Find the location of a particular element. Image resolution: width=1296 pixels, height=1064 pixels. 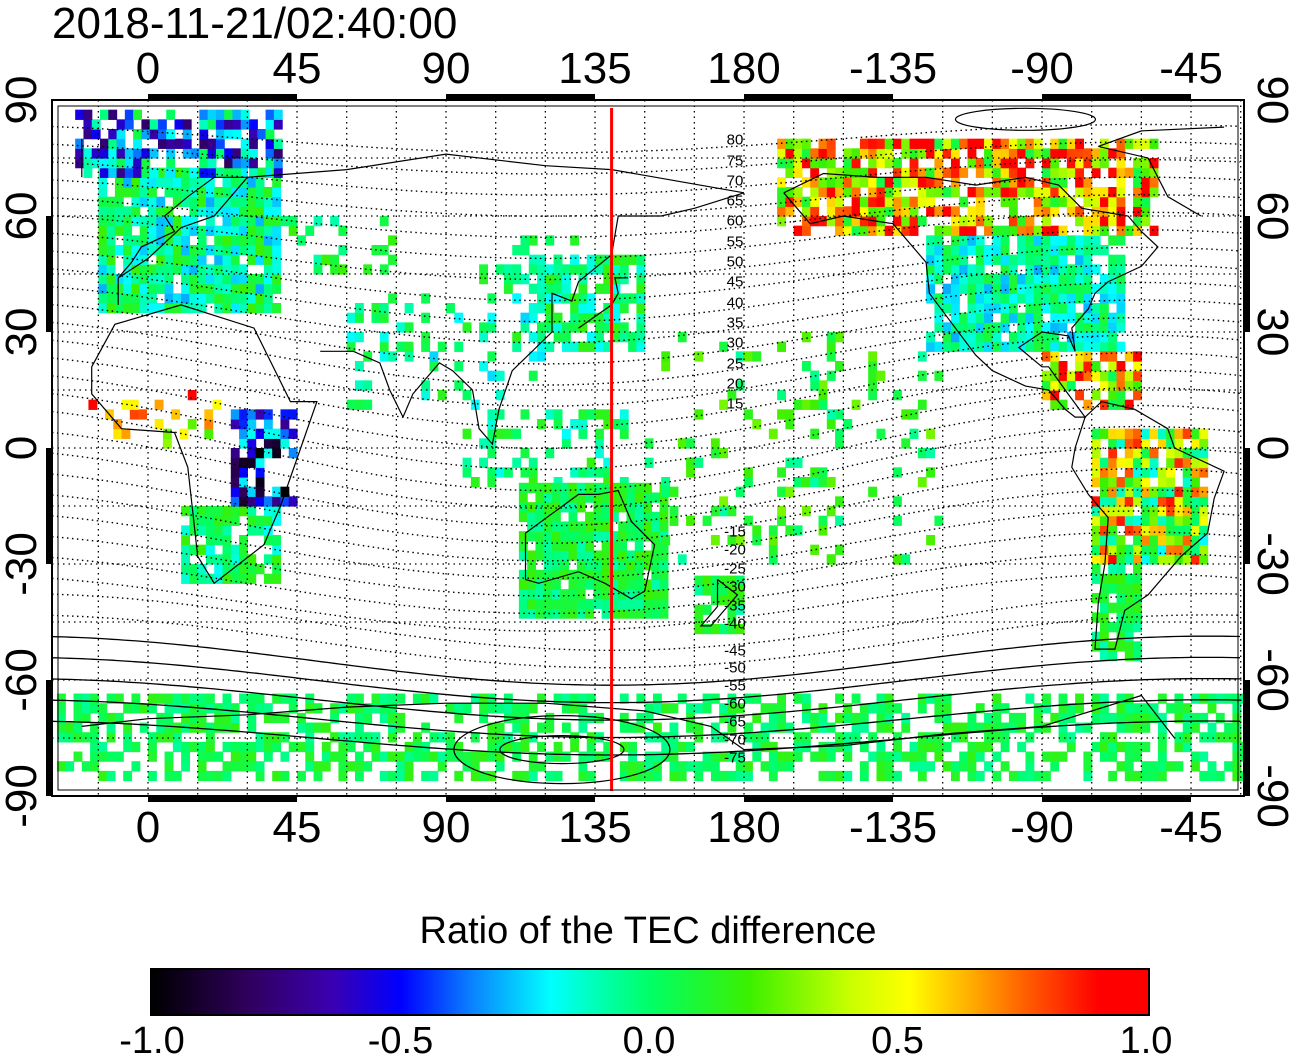

lat-tick-left: -30 is located at coordinates (23, 564).